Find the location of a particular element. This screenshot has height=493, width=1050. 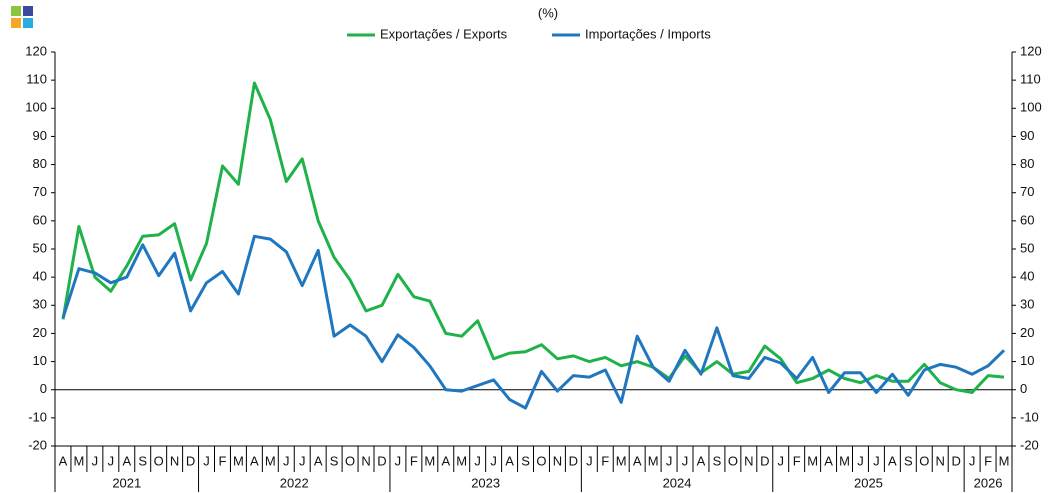

y-tick-label: 120 is located at coordinates (36, 50).